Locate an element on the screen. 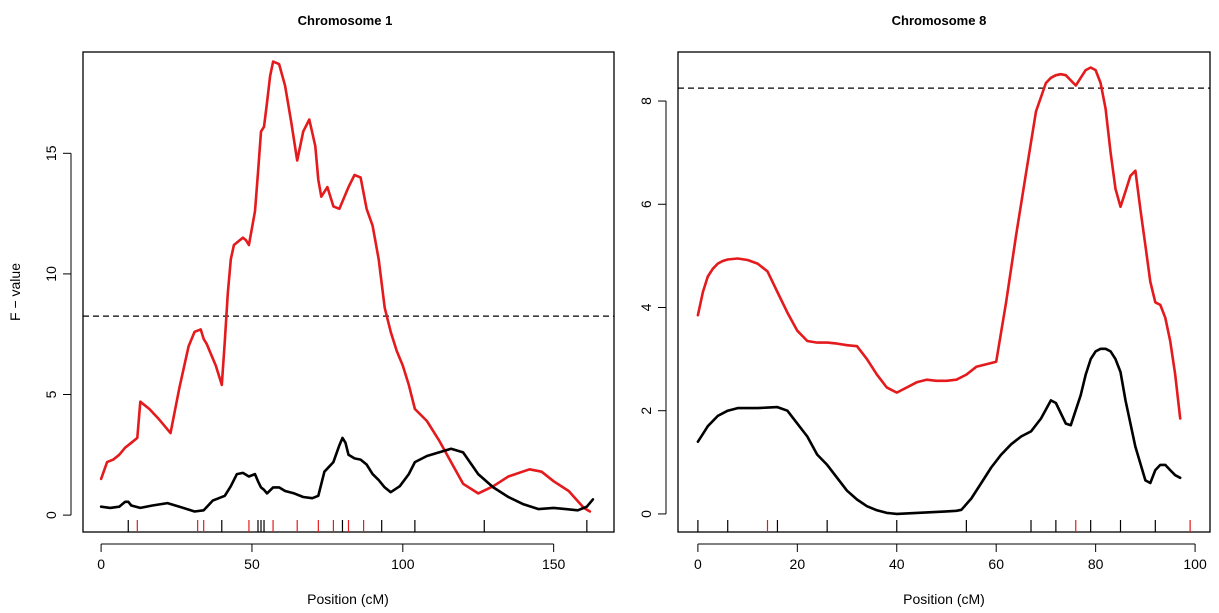 The height and width of the screenshot is (613, 1219). y-tick-label: 2 is located at coordinates (646, 411).